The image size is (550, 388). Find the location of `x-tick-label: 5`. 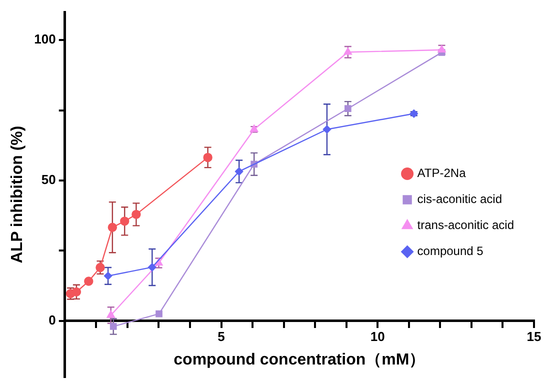

x-tick-label: 5 is located at coordinates (221, 336).